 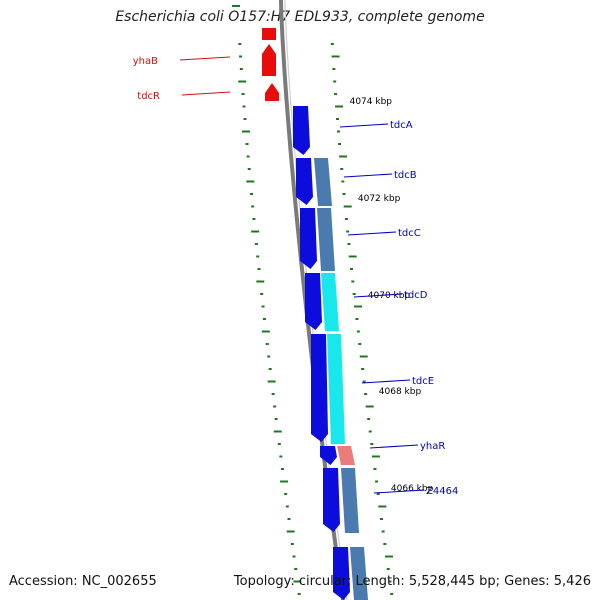 What do you see at coordinates (416, 295) in the screenshot?
I see `gene-label-tdcD: tdcD` at bounding box center [416, 295].